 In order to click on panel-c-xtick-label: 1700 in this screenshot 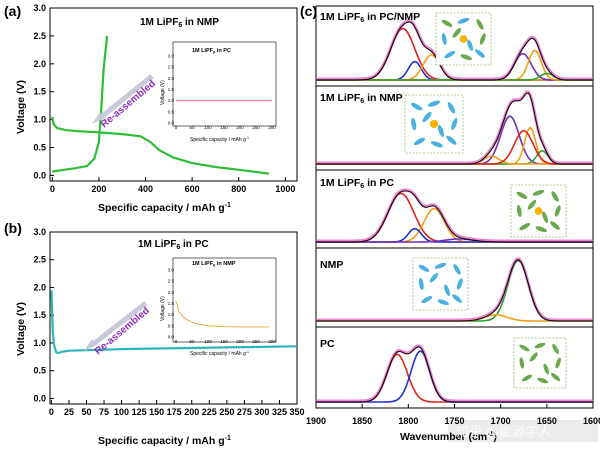, I will do `click(501, 421)`.